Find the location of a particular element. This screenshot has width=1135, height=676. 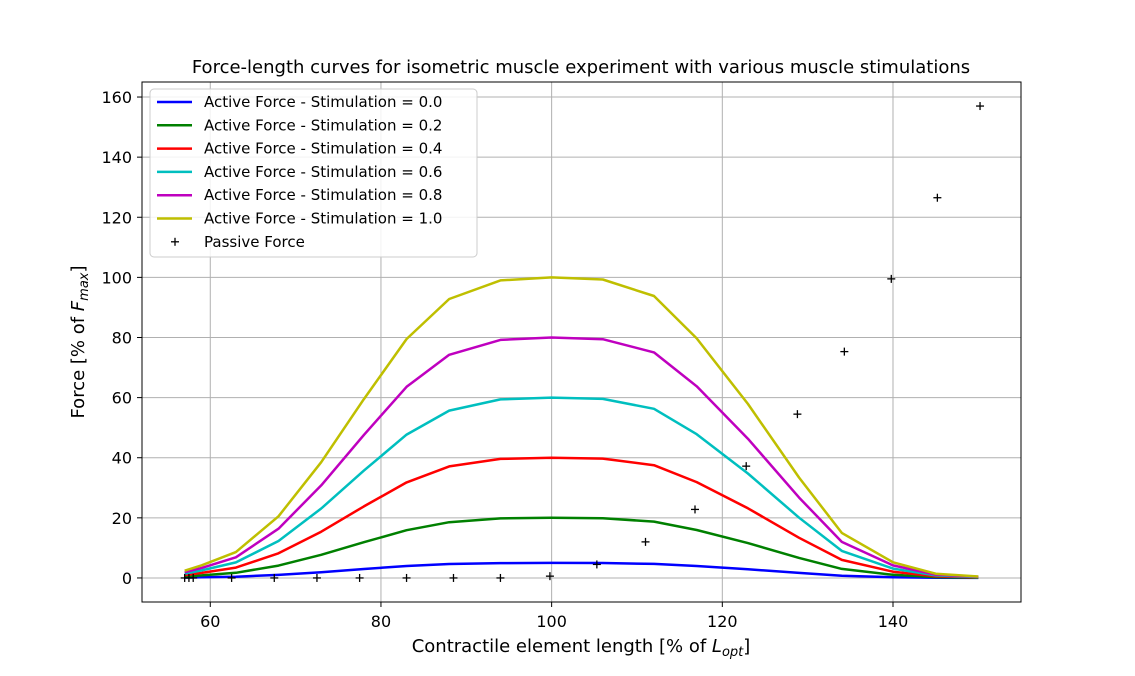

legend-label: Active Force - Stimulation = 0.0 is located at coordinates (323, 102).